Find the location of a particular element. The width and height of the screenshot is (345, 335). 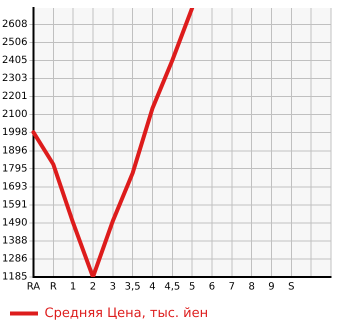

x-tick-label: 7 is located at coordinates (232, 287).